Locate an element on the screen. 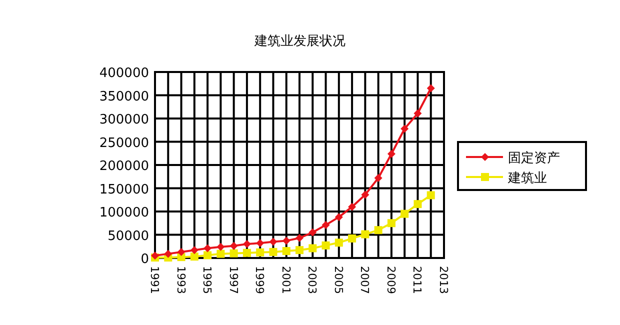 This screenshot has height=325, width=620. legend-label: 建筑业 is located at coordinates (527, 178).